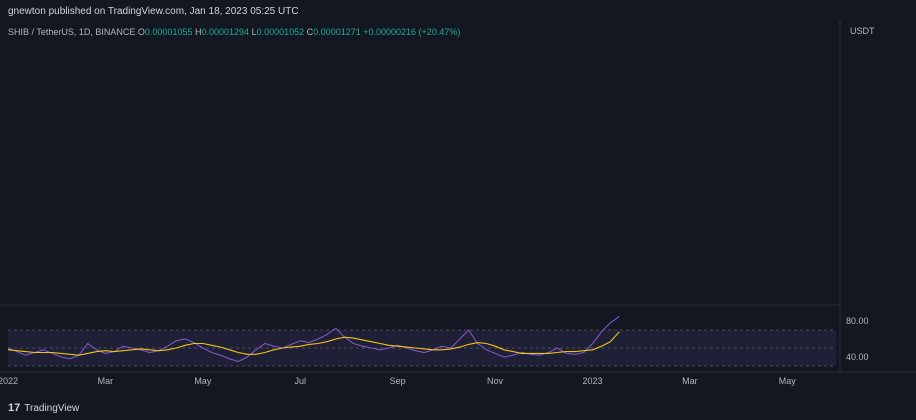 The width and height of the screenshot is (916, 420). I want to click on open-value: 0.00001055, so click(168, 32).